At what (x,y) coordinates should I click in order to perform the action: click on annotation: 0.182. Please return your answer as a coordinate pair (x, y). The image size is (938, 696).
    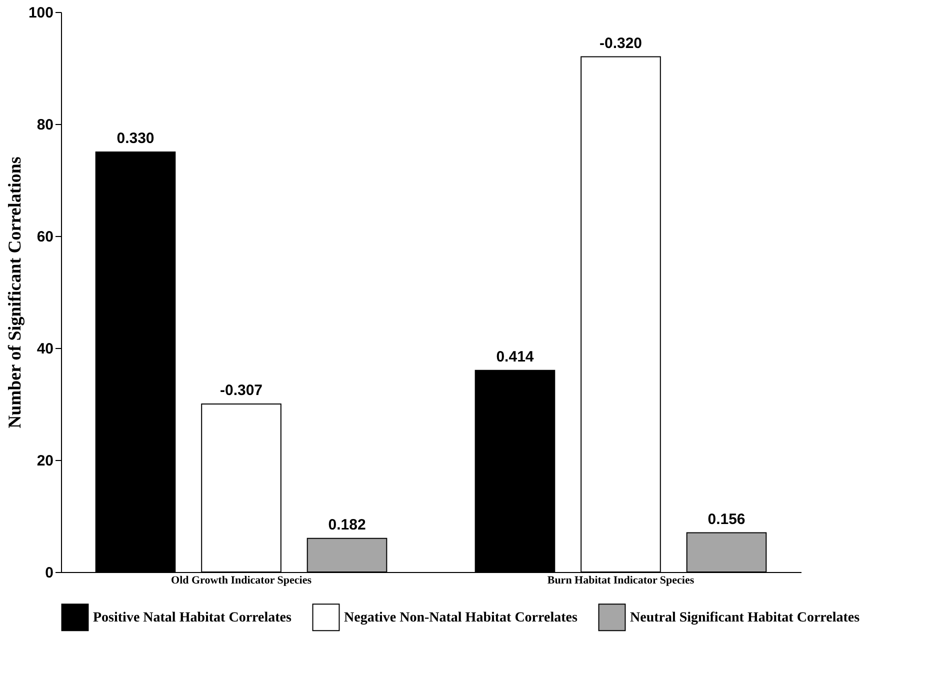
    Looking at the image, I should click on (347, 525).